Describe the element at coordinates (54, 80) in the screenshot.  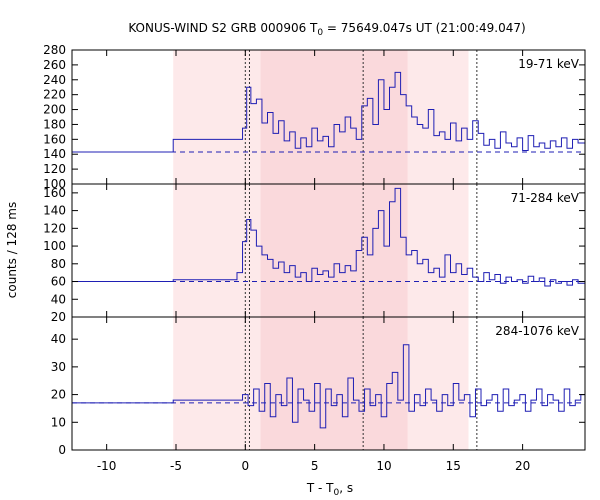
I see `y-tick-label: 240` at that location.